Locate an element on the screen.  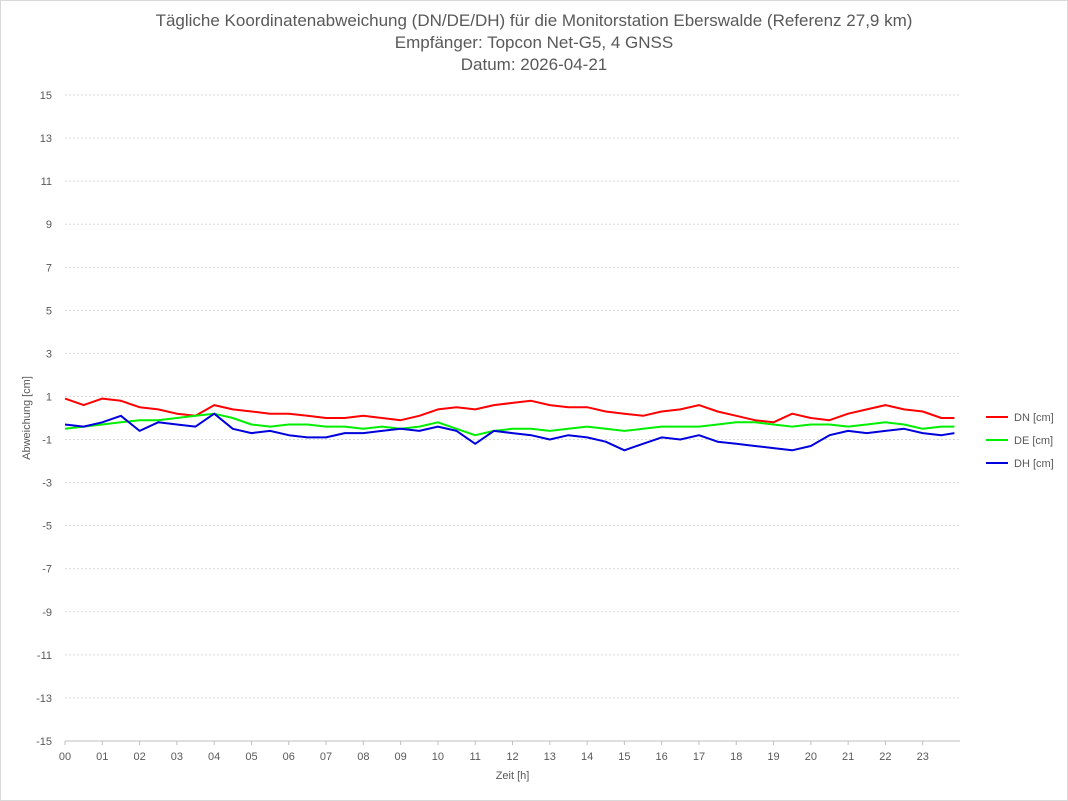
x-tick-label: 18 is located at coordinates (736, 757).